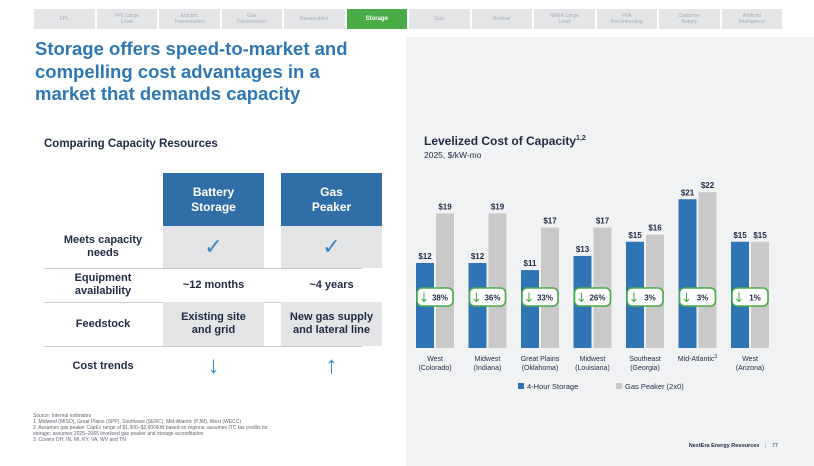 Image resolution: width=814 pixels, height=466 pixels. Describe the element at coordinates (103, 246) in the screenshot. I see `row-label-capacity: Meets capacity needs` at that location.